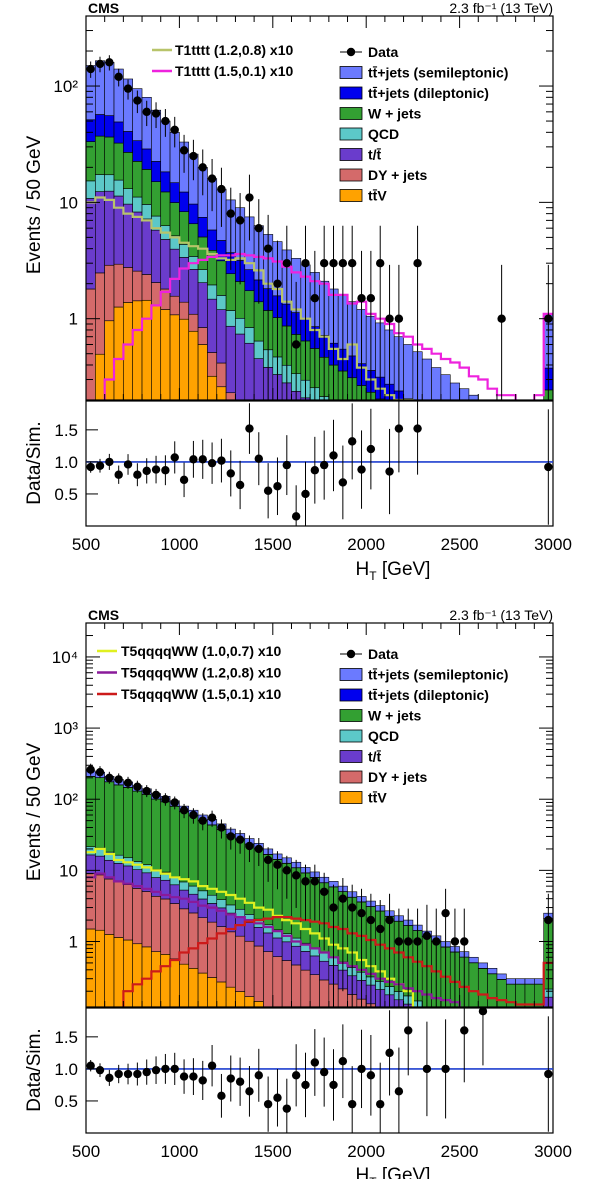  Describe the element at coordinates (73, 319) in the screenshot. I see `y-tick-label-1: 1` at that location.